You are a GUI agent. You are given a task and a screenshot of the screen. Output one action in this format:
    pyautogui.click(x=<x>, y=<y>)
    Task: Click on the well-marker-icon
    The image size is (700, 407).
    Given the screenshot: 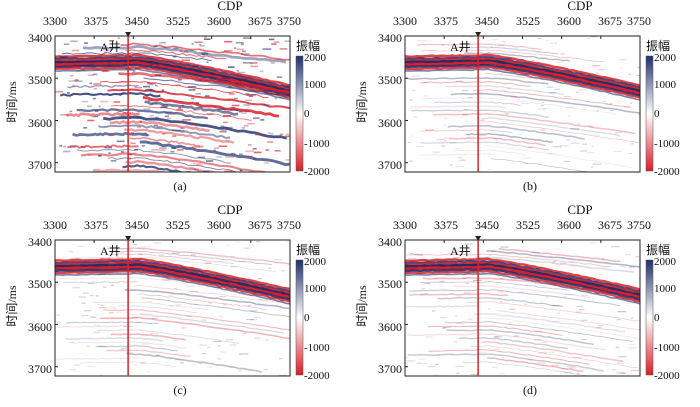 What is the action you would take?
    pyautogui.click(x=478, y=34)
    